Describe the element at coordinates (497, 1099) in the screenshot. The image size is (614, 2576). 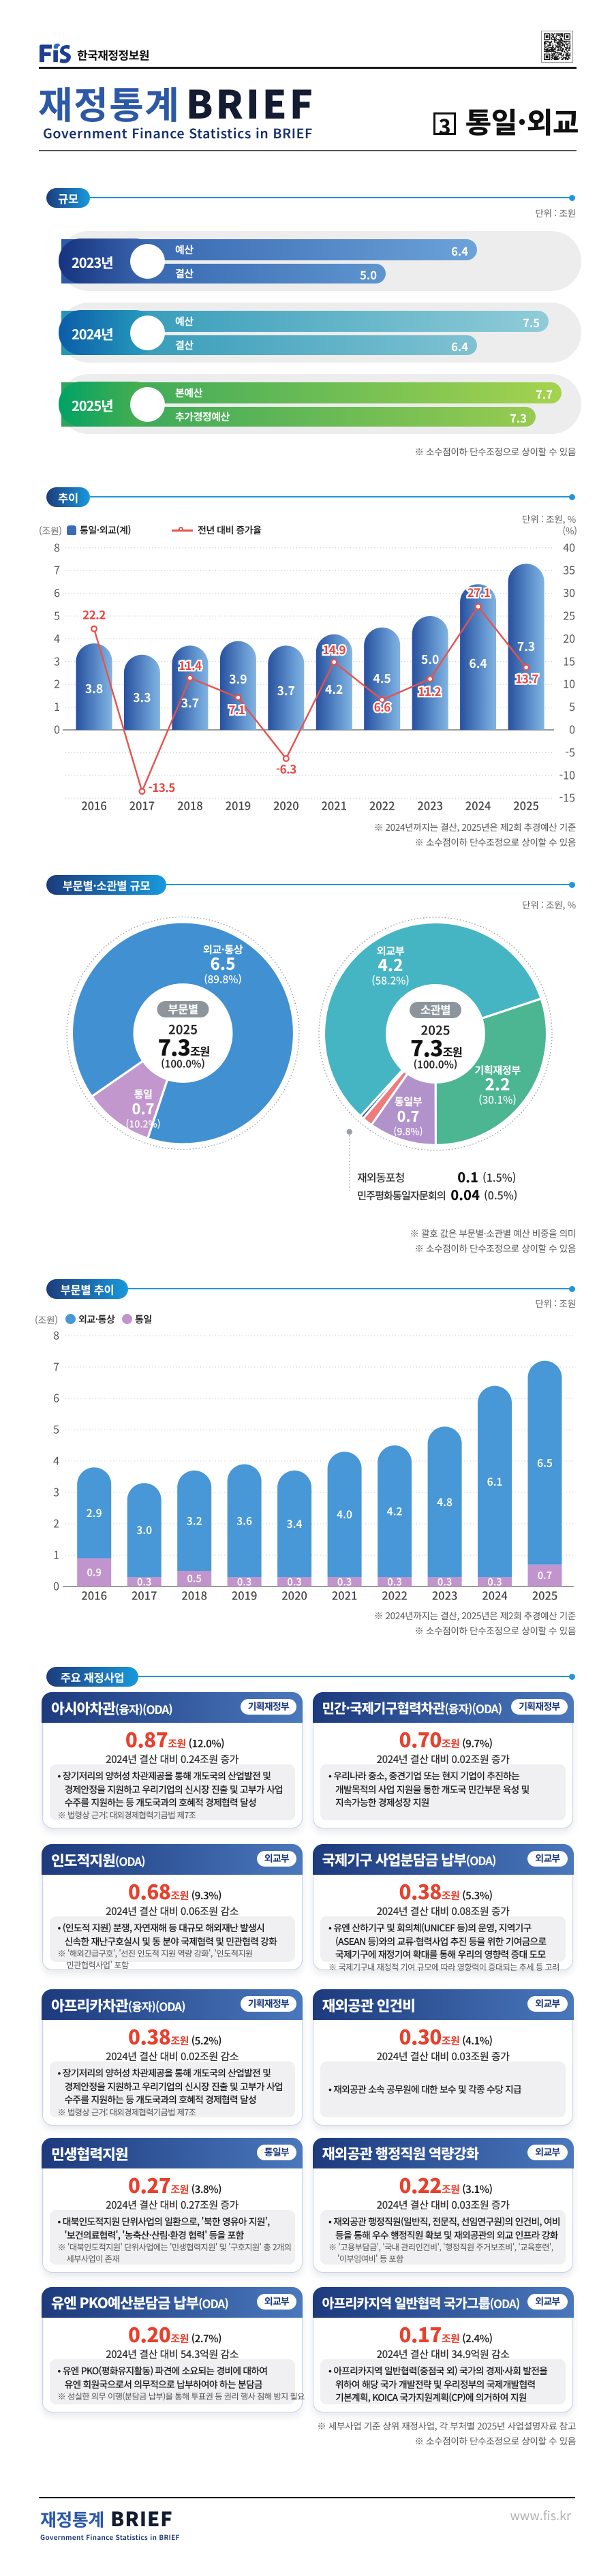
I see `svg-text: (30.1%)` at that location.